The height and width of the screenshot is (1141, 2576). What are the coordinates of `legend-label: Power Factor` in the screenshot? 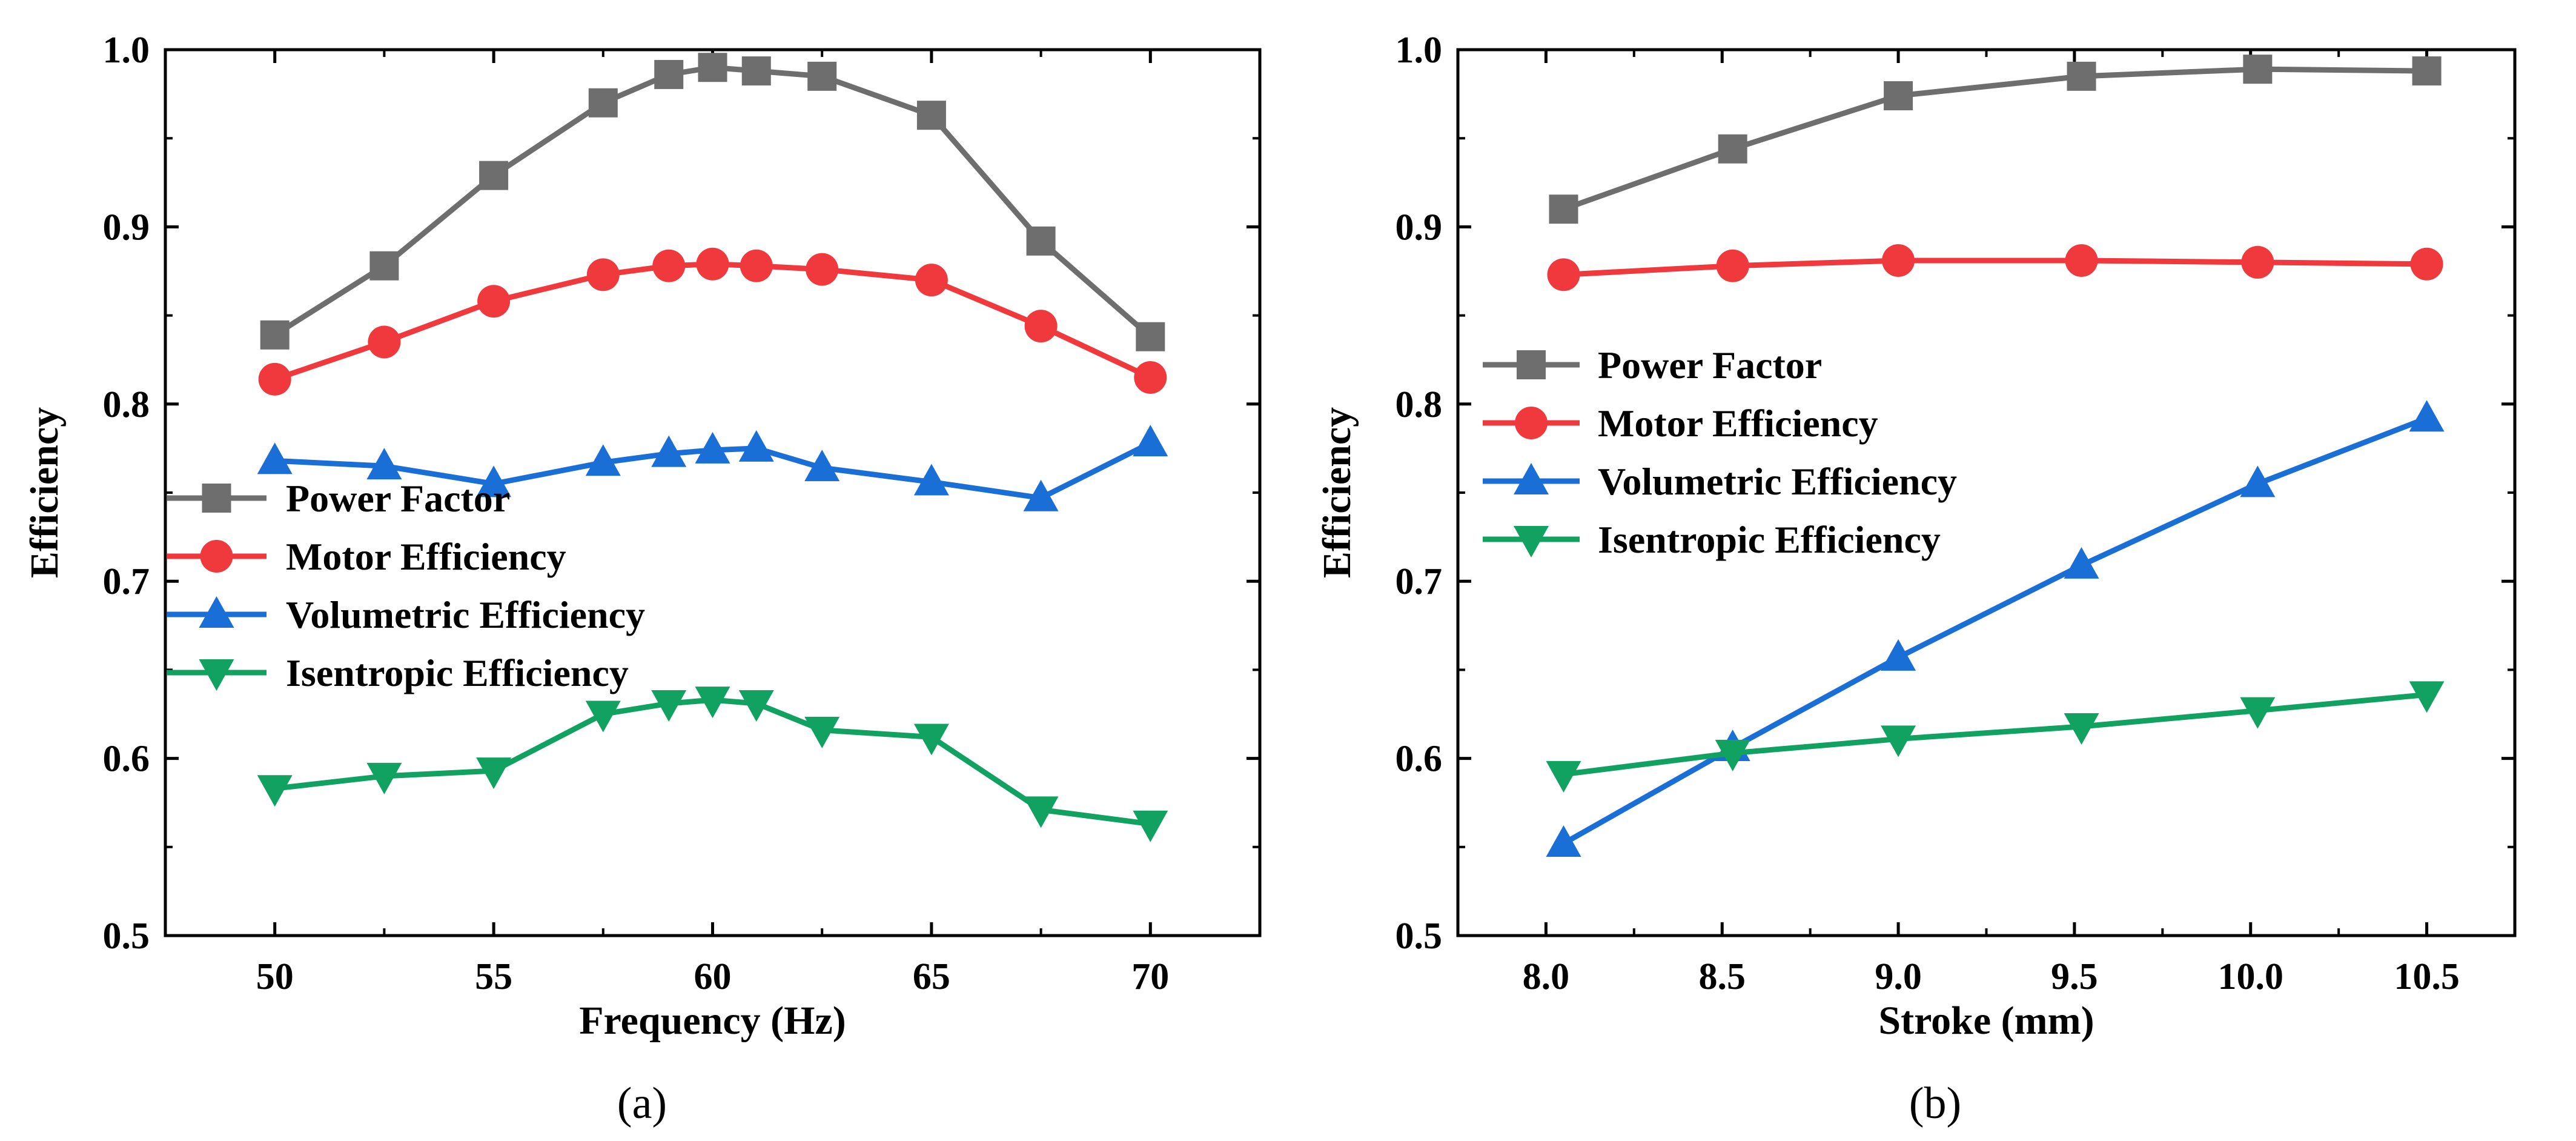 It's located at (398, 498).